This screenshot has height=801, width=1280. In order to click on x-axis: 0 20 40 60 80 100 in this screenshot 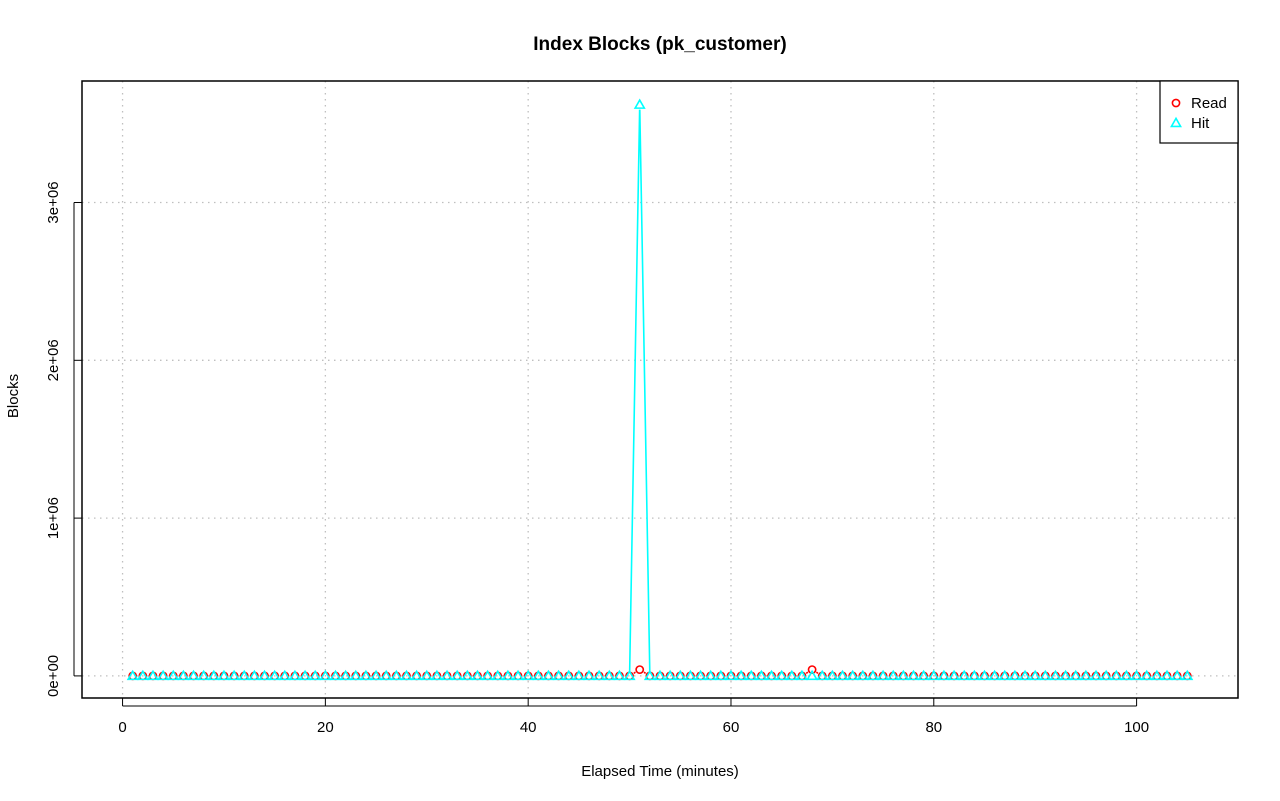, I will do `click(633, 717)`.